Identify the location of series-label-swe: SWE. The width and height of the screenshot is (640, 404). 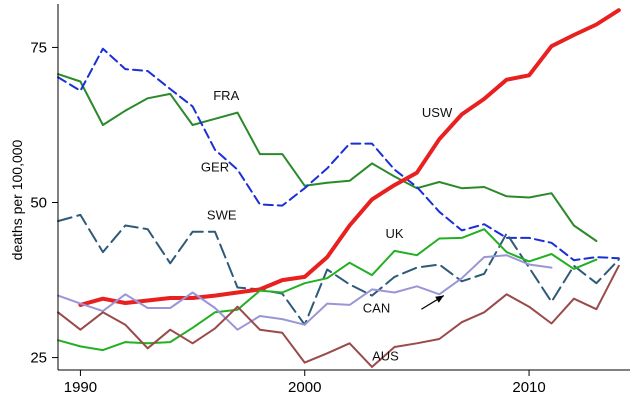
(222, 214).